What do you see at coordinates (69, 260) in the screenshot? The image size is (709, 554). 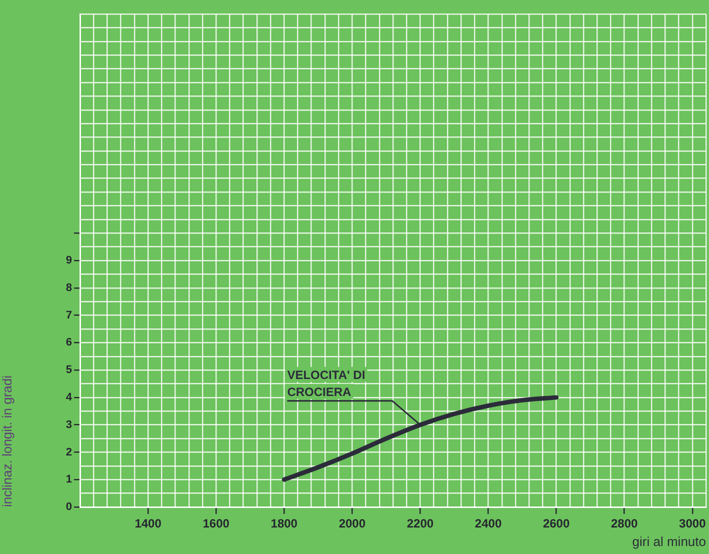 I see `y-tick-label: 9` at bounding box center [69, 260].